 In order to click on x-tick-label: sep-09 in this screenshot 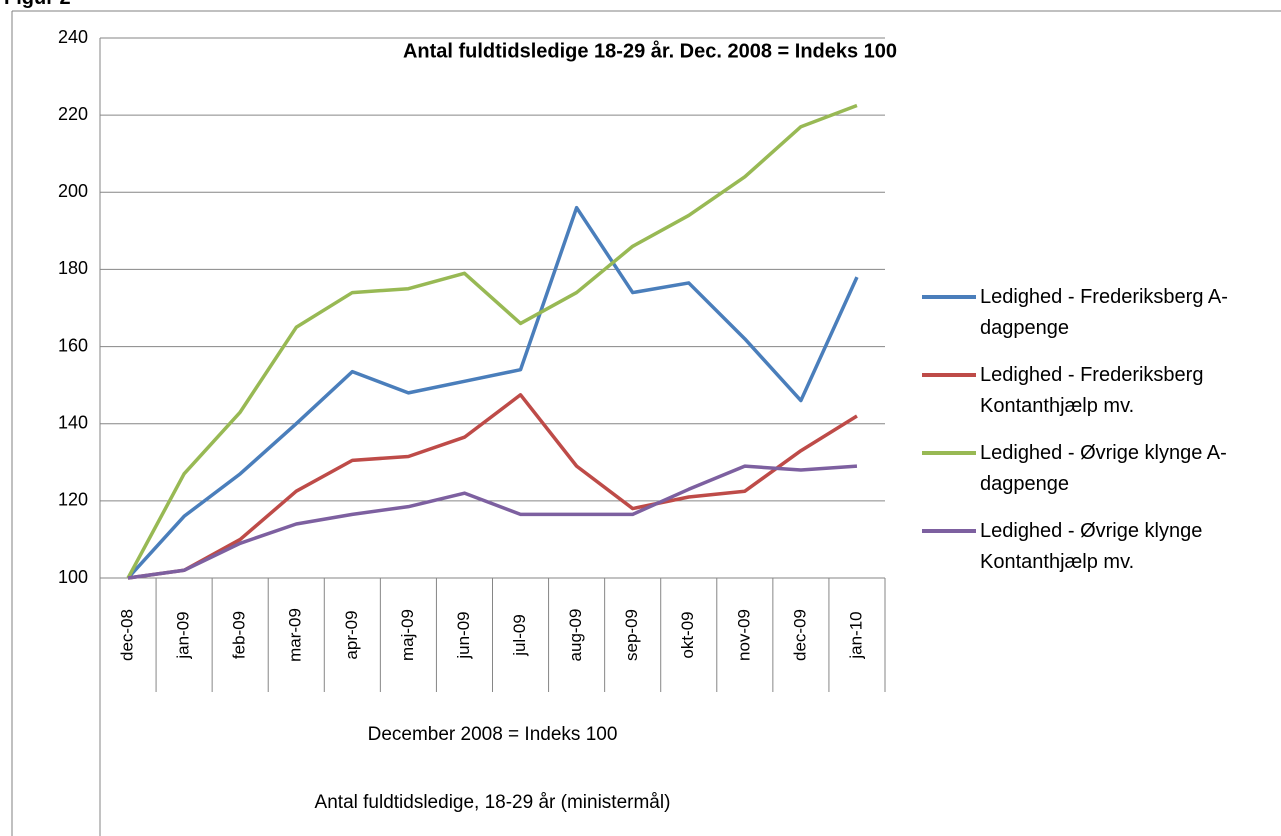, I will do `click(631, 635)`.